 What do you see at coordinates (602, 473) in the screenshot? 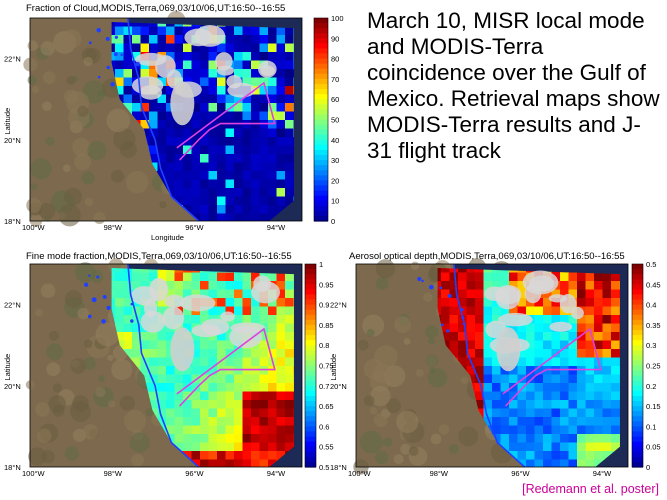
I see `longitude-tick-label: 94°W` at bounding box center [602, 473].